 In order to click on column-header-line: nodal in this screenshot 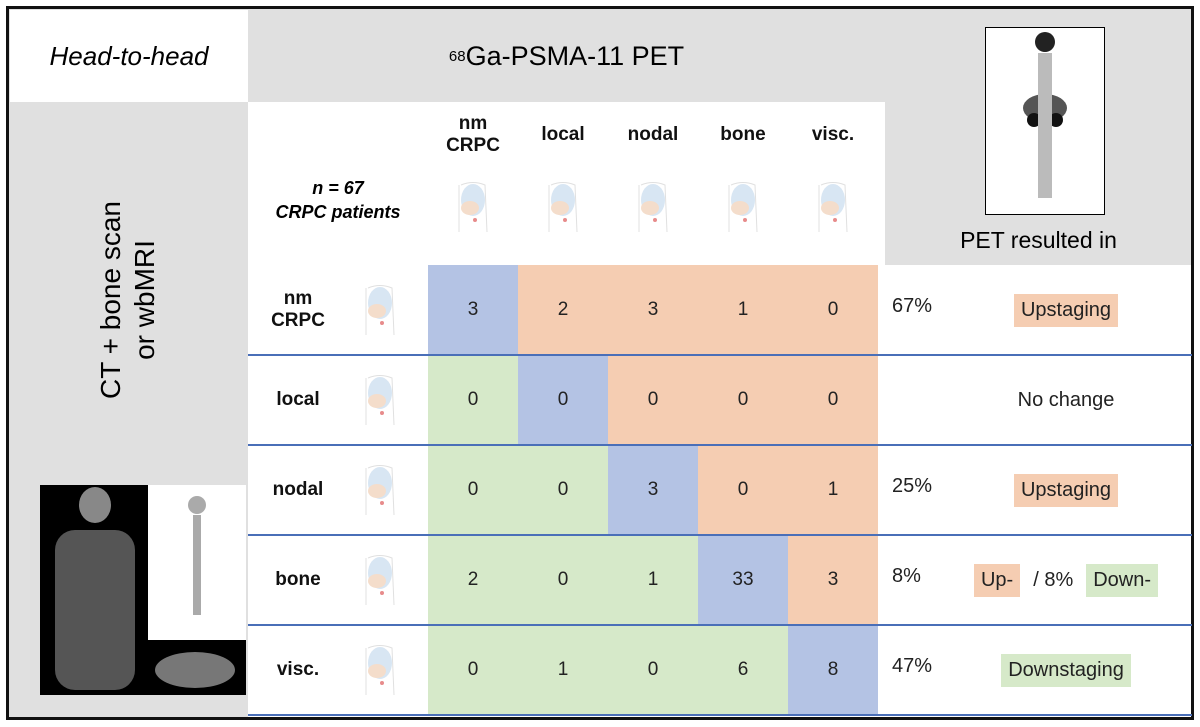, I will do `click(653, 134)`.